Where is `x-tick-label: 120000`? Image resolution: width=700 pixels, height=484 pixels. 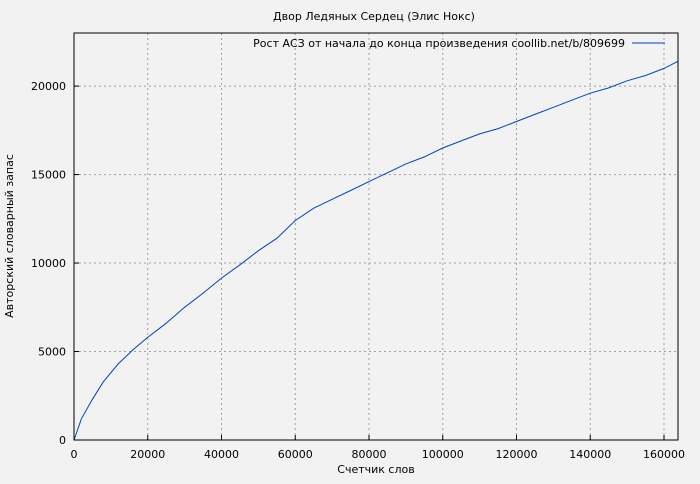 x-tick-label: 120000 is located at coordinates (516, 454).